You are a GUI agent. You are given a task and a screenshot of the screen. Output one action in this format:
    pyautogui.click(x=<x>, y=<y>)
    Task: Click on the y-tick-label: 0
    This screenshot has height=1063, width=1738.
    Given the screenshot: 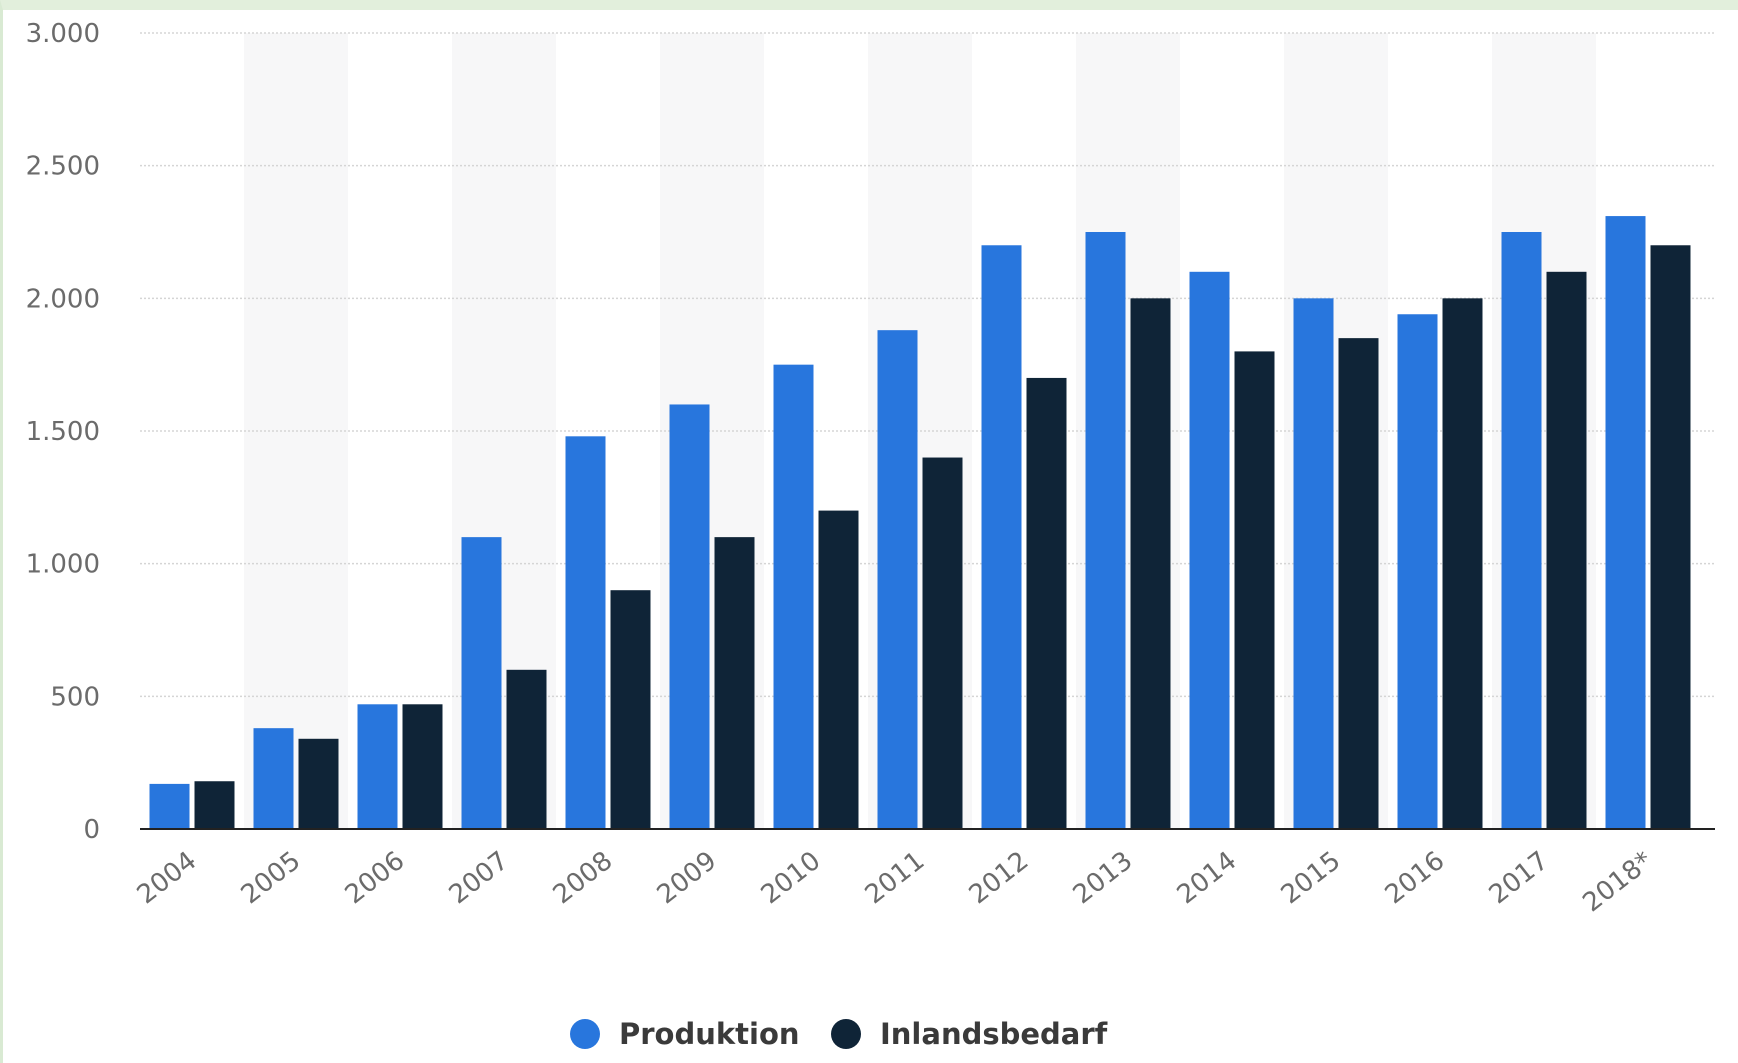 What is the action you would take?
    pyautogui.click(x=91, y=830)
    